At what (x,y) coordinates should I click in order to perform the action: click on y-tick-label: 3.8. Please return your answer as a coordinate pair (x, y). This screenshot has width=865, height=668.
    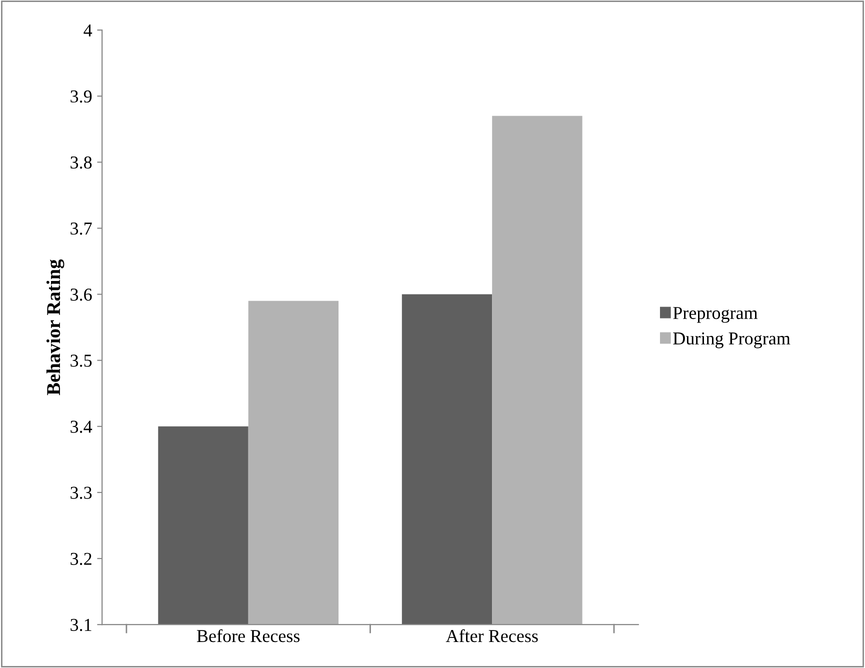
    Looking at the image, I should click on (81, 162).